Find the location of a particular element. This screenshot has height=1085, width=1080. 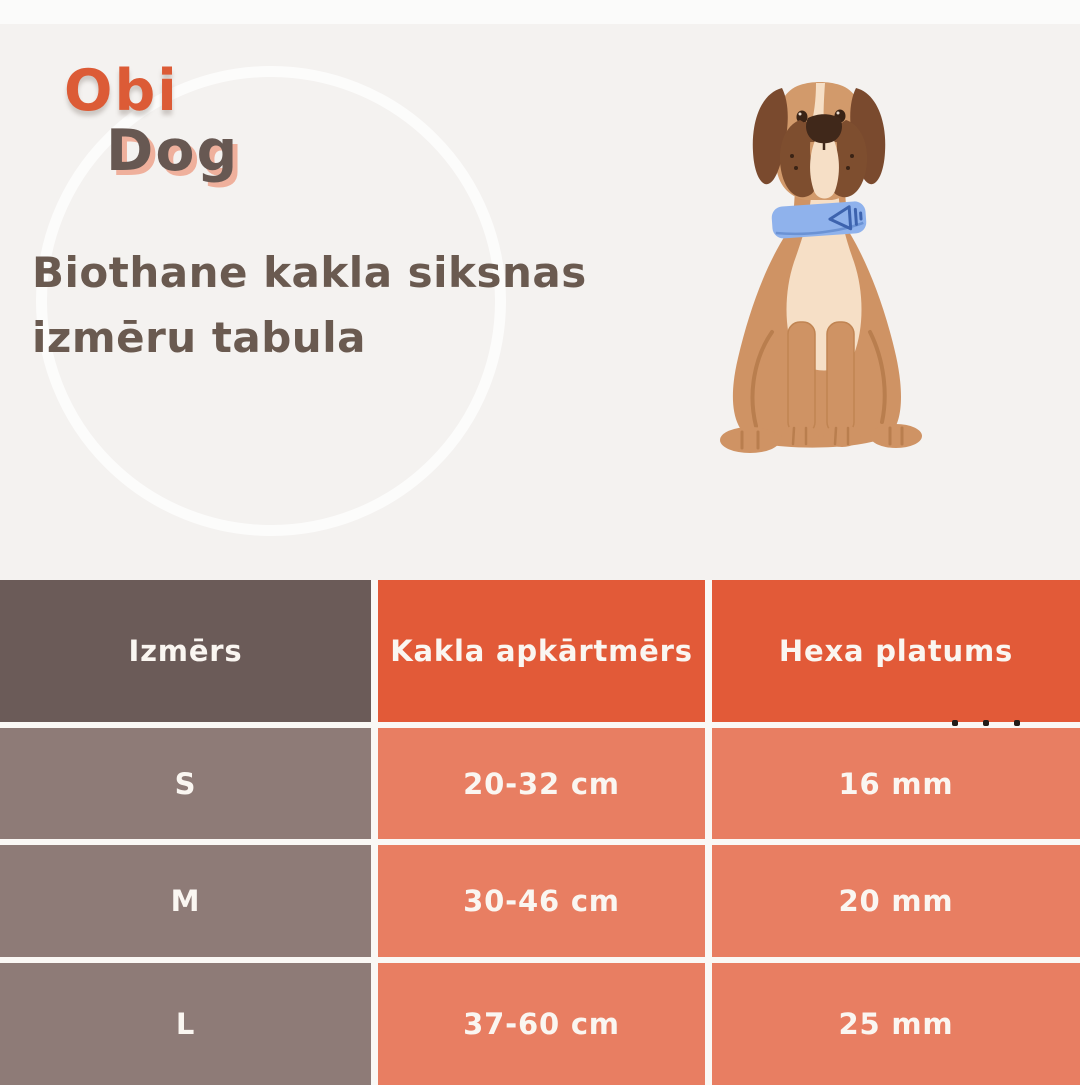

cell-size-s: S is located at coordinates (185, 783).